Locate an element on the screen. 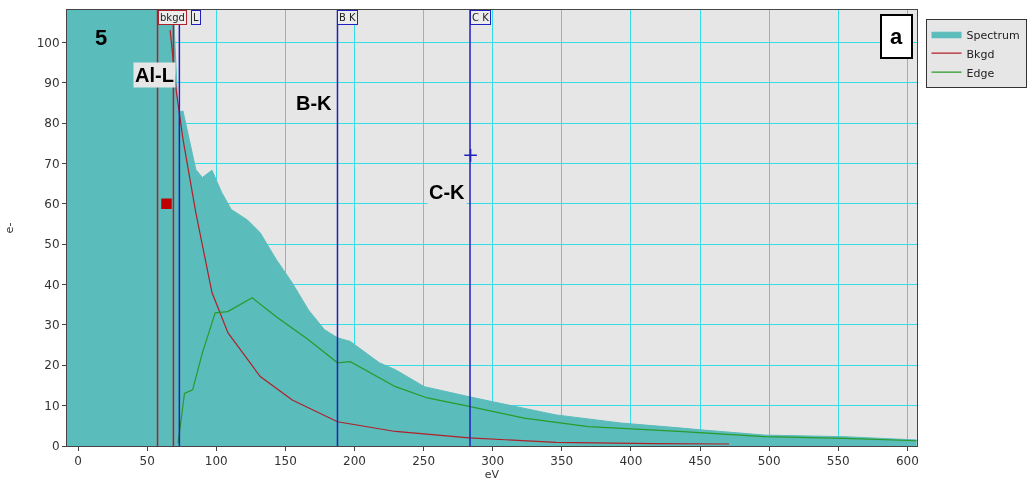 Image resolution: width=1036 pixels, height=483 pixels. annotation: a is located at coordinates (896, 36).